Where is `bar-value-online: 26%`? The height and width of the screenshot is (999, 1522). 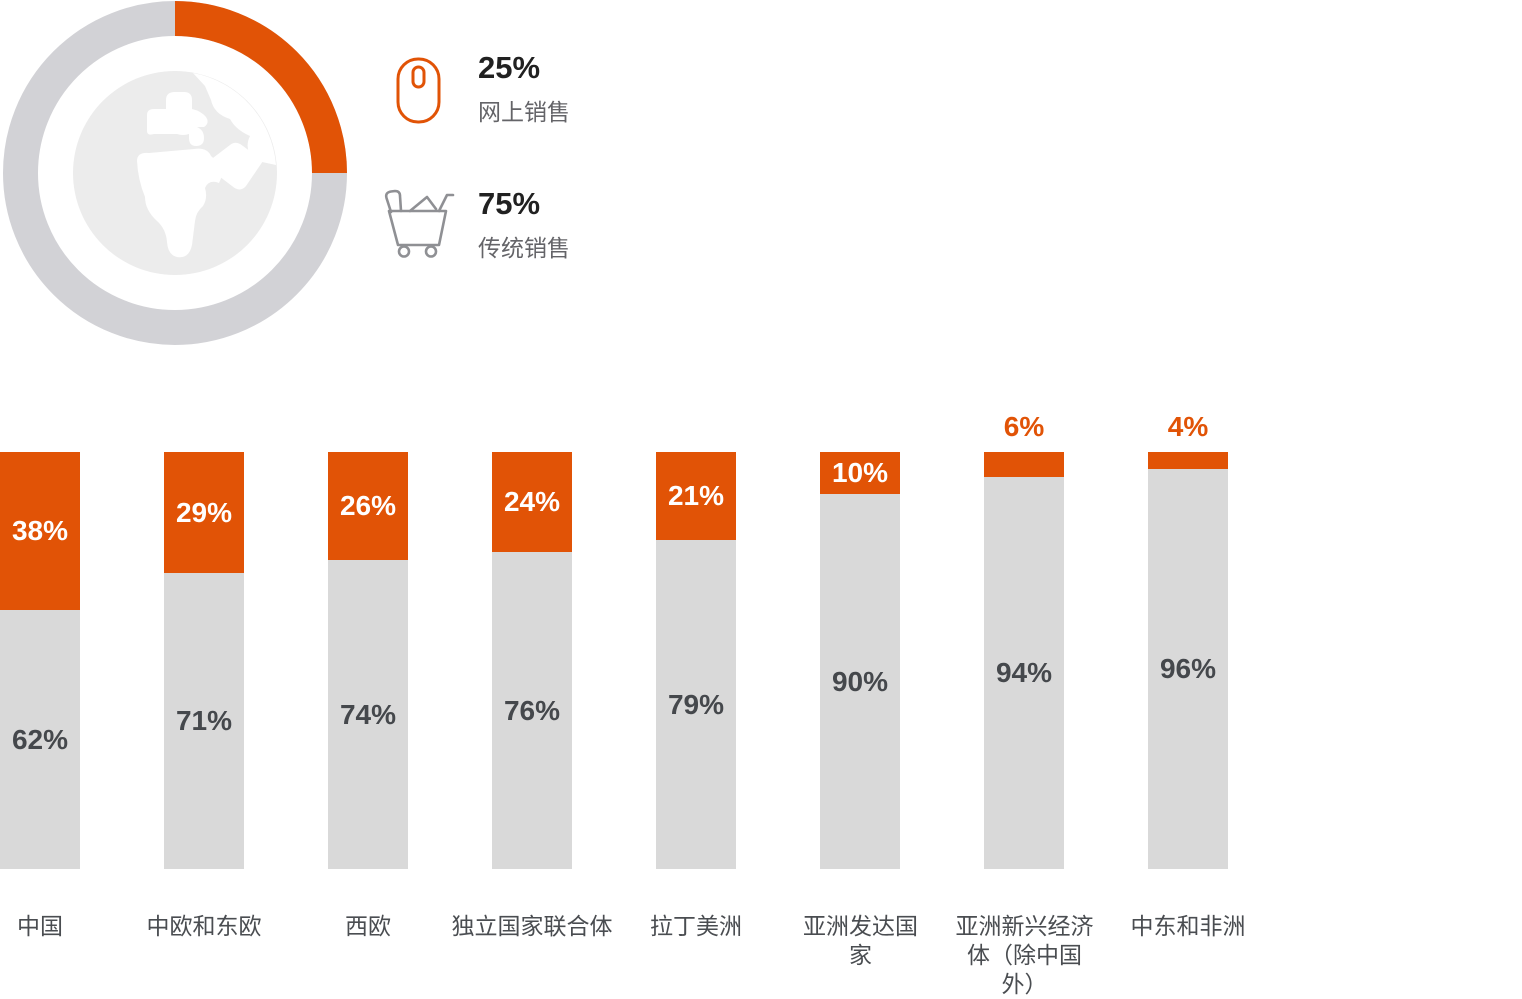
bar-value-online: 26% is located at coordinates (368, 505).